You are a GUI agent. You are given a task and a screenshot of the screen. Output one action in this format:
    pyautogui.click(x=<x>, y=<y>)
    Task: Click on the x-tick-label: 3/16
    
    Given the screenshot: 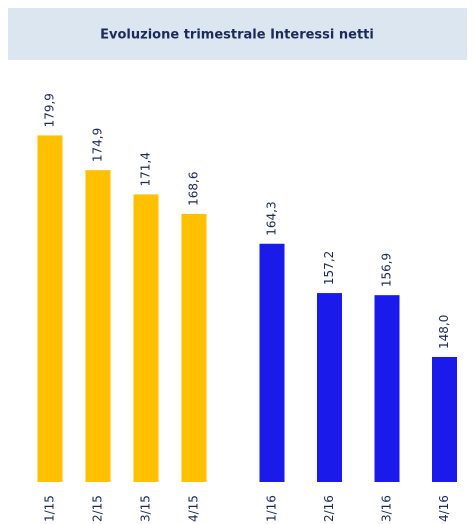 What is the action you would take?
    pyautogui.click(x=387, y=508)
    